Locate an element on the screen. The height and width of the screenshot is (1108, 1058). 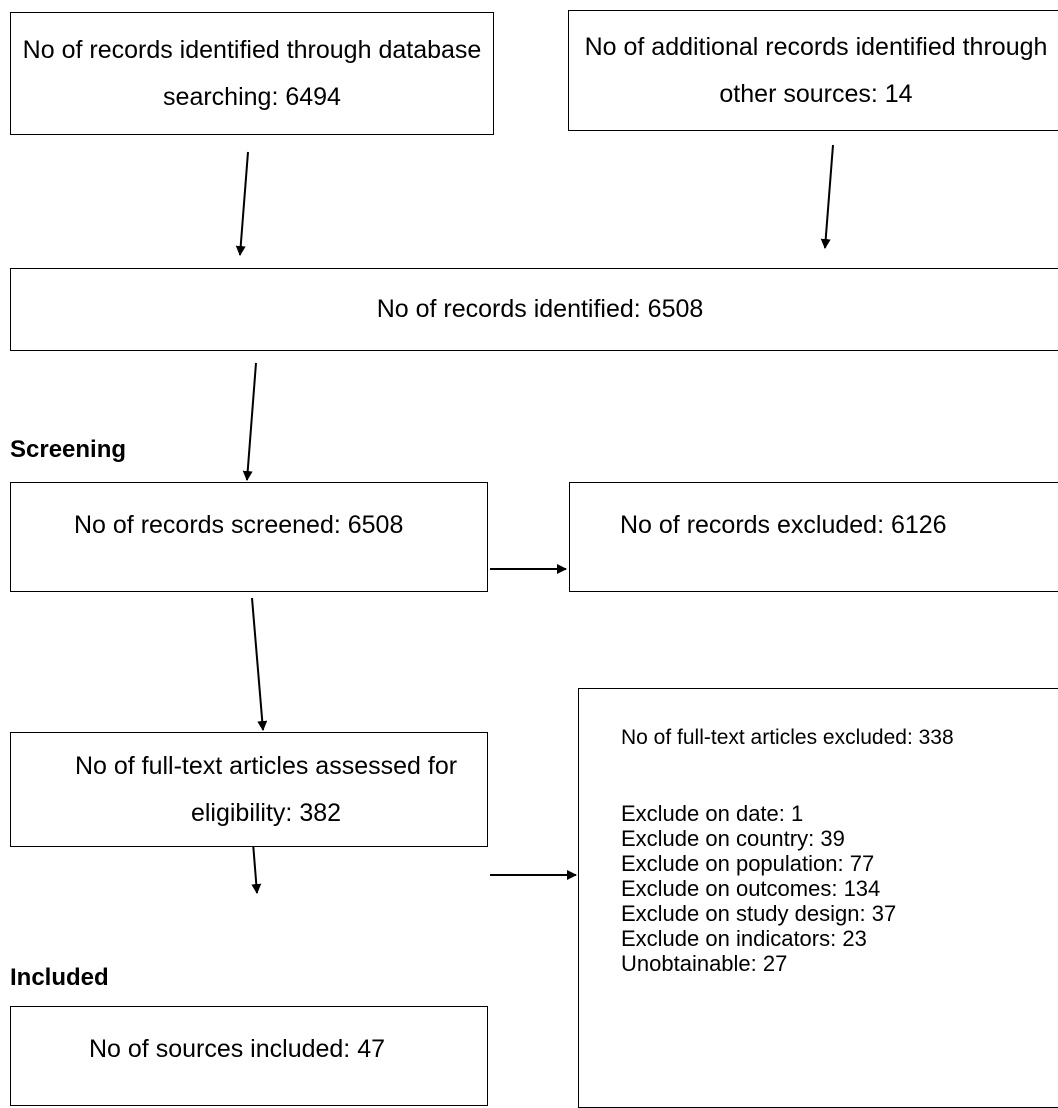
assessed-line2: for eligibility: 382 is located at coordinates (324, 789).